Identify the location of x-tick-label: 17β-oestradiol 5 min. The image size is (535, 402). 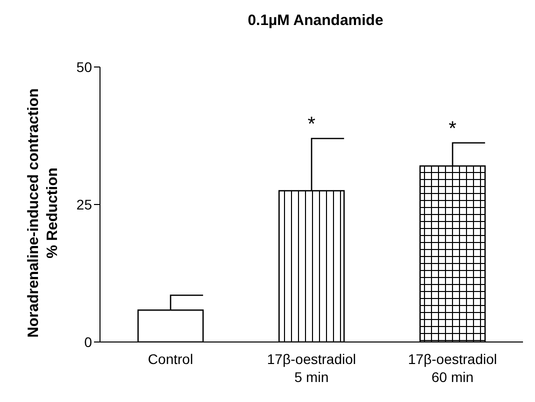
(311, 368).